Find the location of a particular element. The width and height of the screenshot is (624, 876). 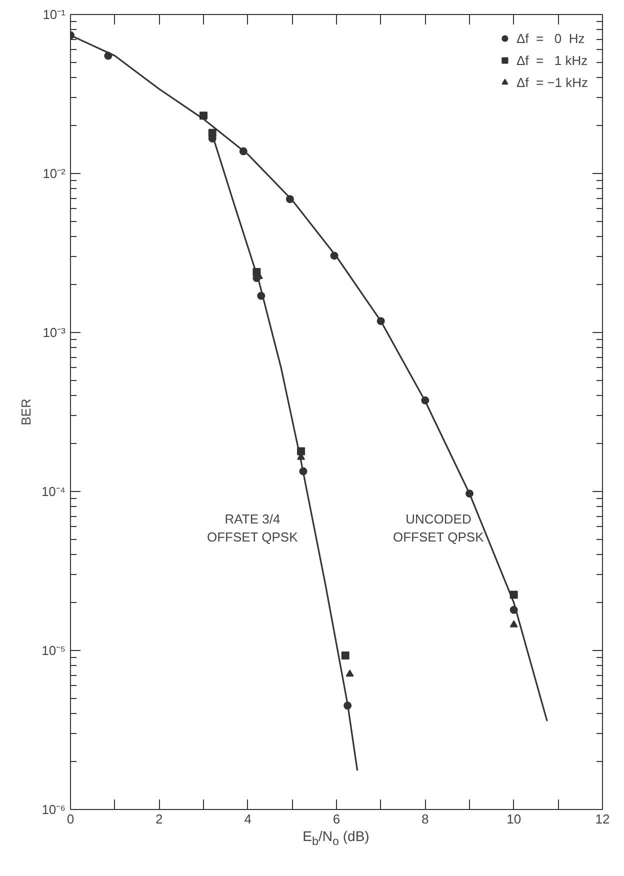

y-tick-label: 10⁻⁴ is located at coordinates (53, 491).